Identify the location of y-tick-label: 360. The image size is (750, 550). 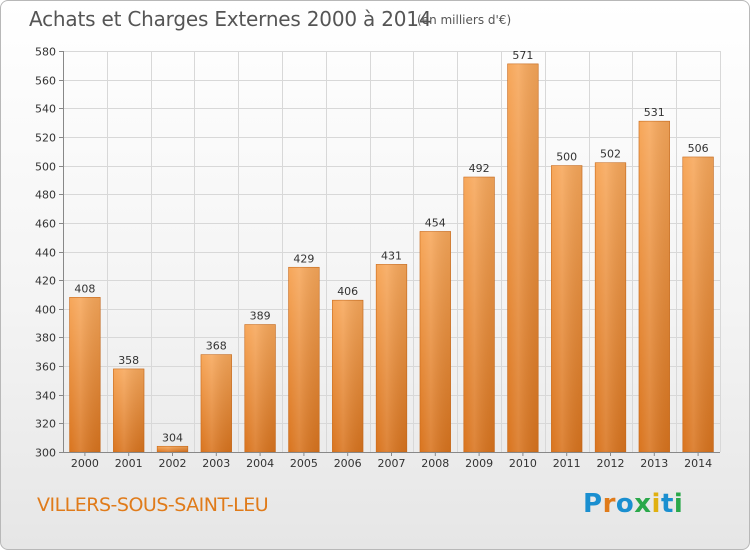
(45, 367).